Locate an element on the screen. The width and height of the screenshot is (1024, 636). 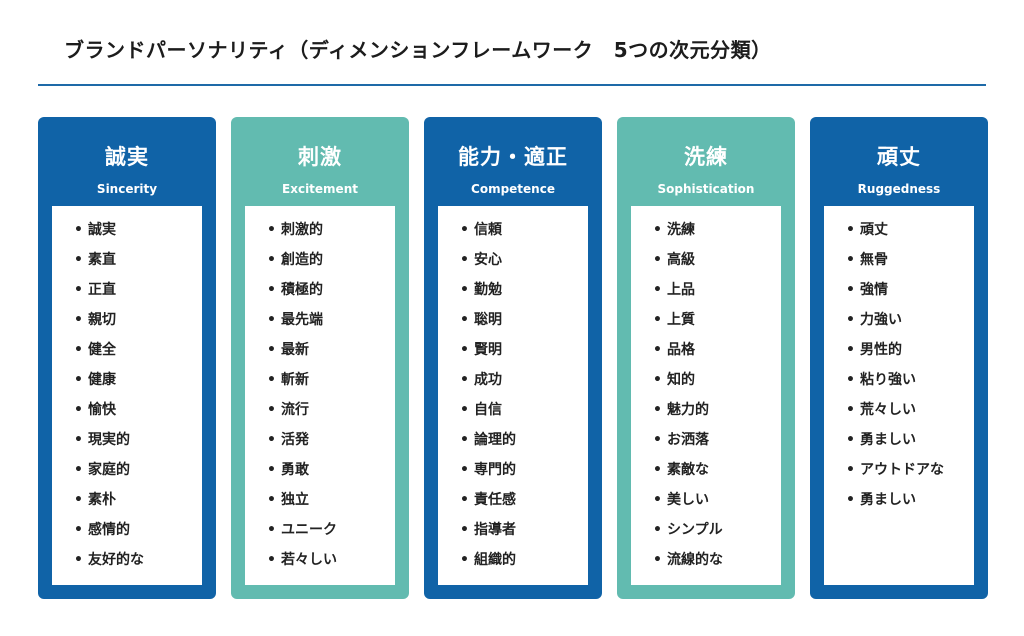
list-item: • 強情 is located at coordinates (910, 294).